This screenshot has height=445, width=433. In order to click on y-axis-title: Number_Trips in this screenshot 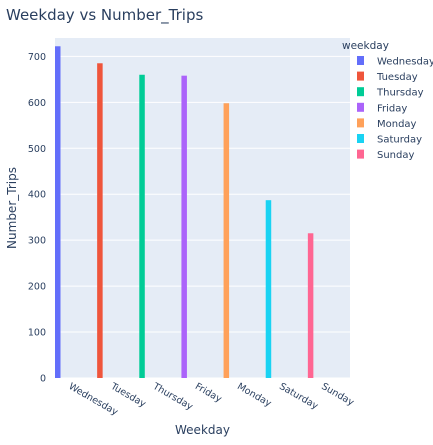, I will do `click(12, 208)`.